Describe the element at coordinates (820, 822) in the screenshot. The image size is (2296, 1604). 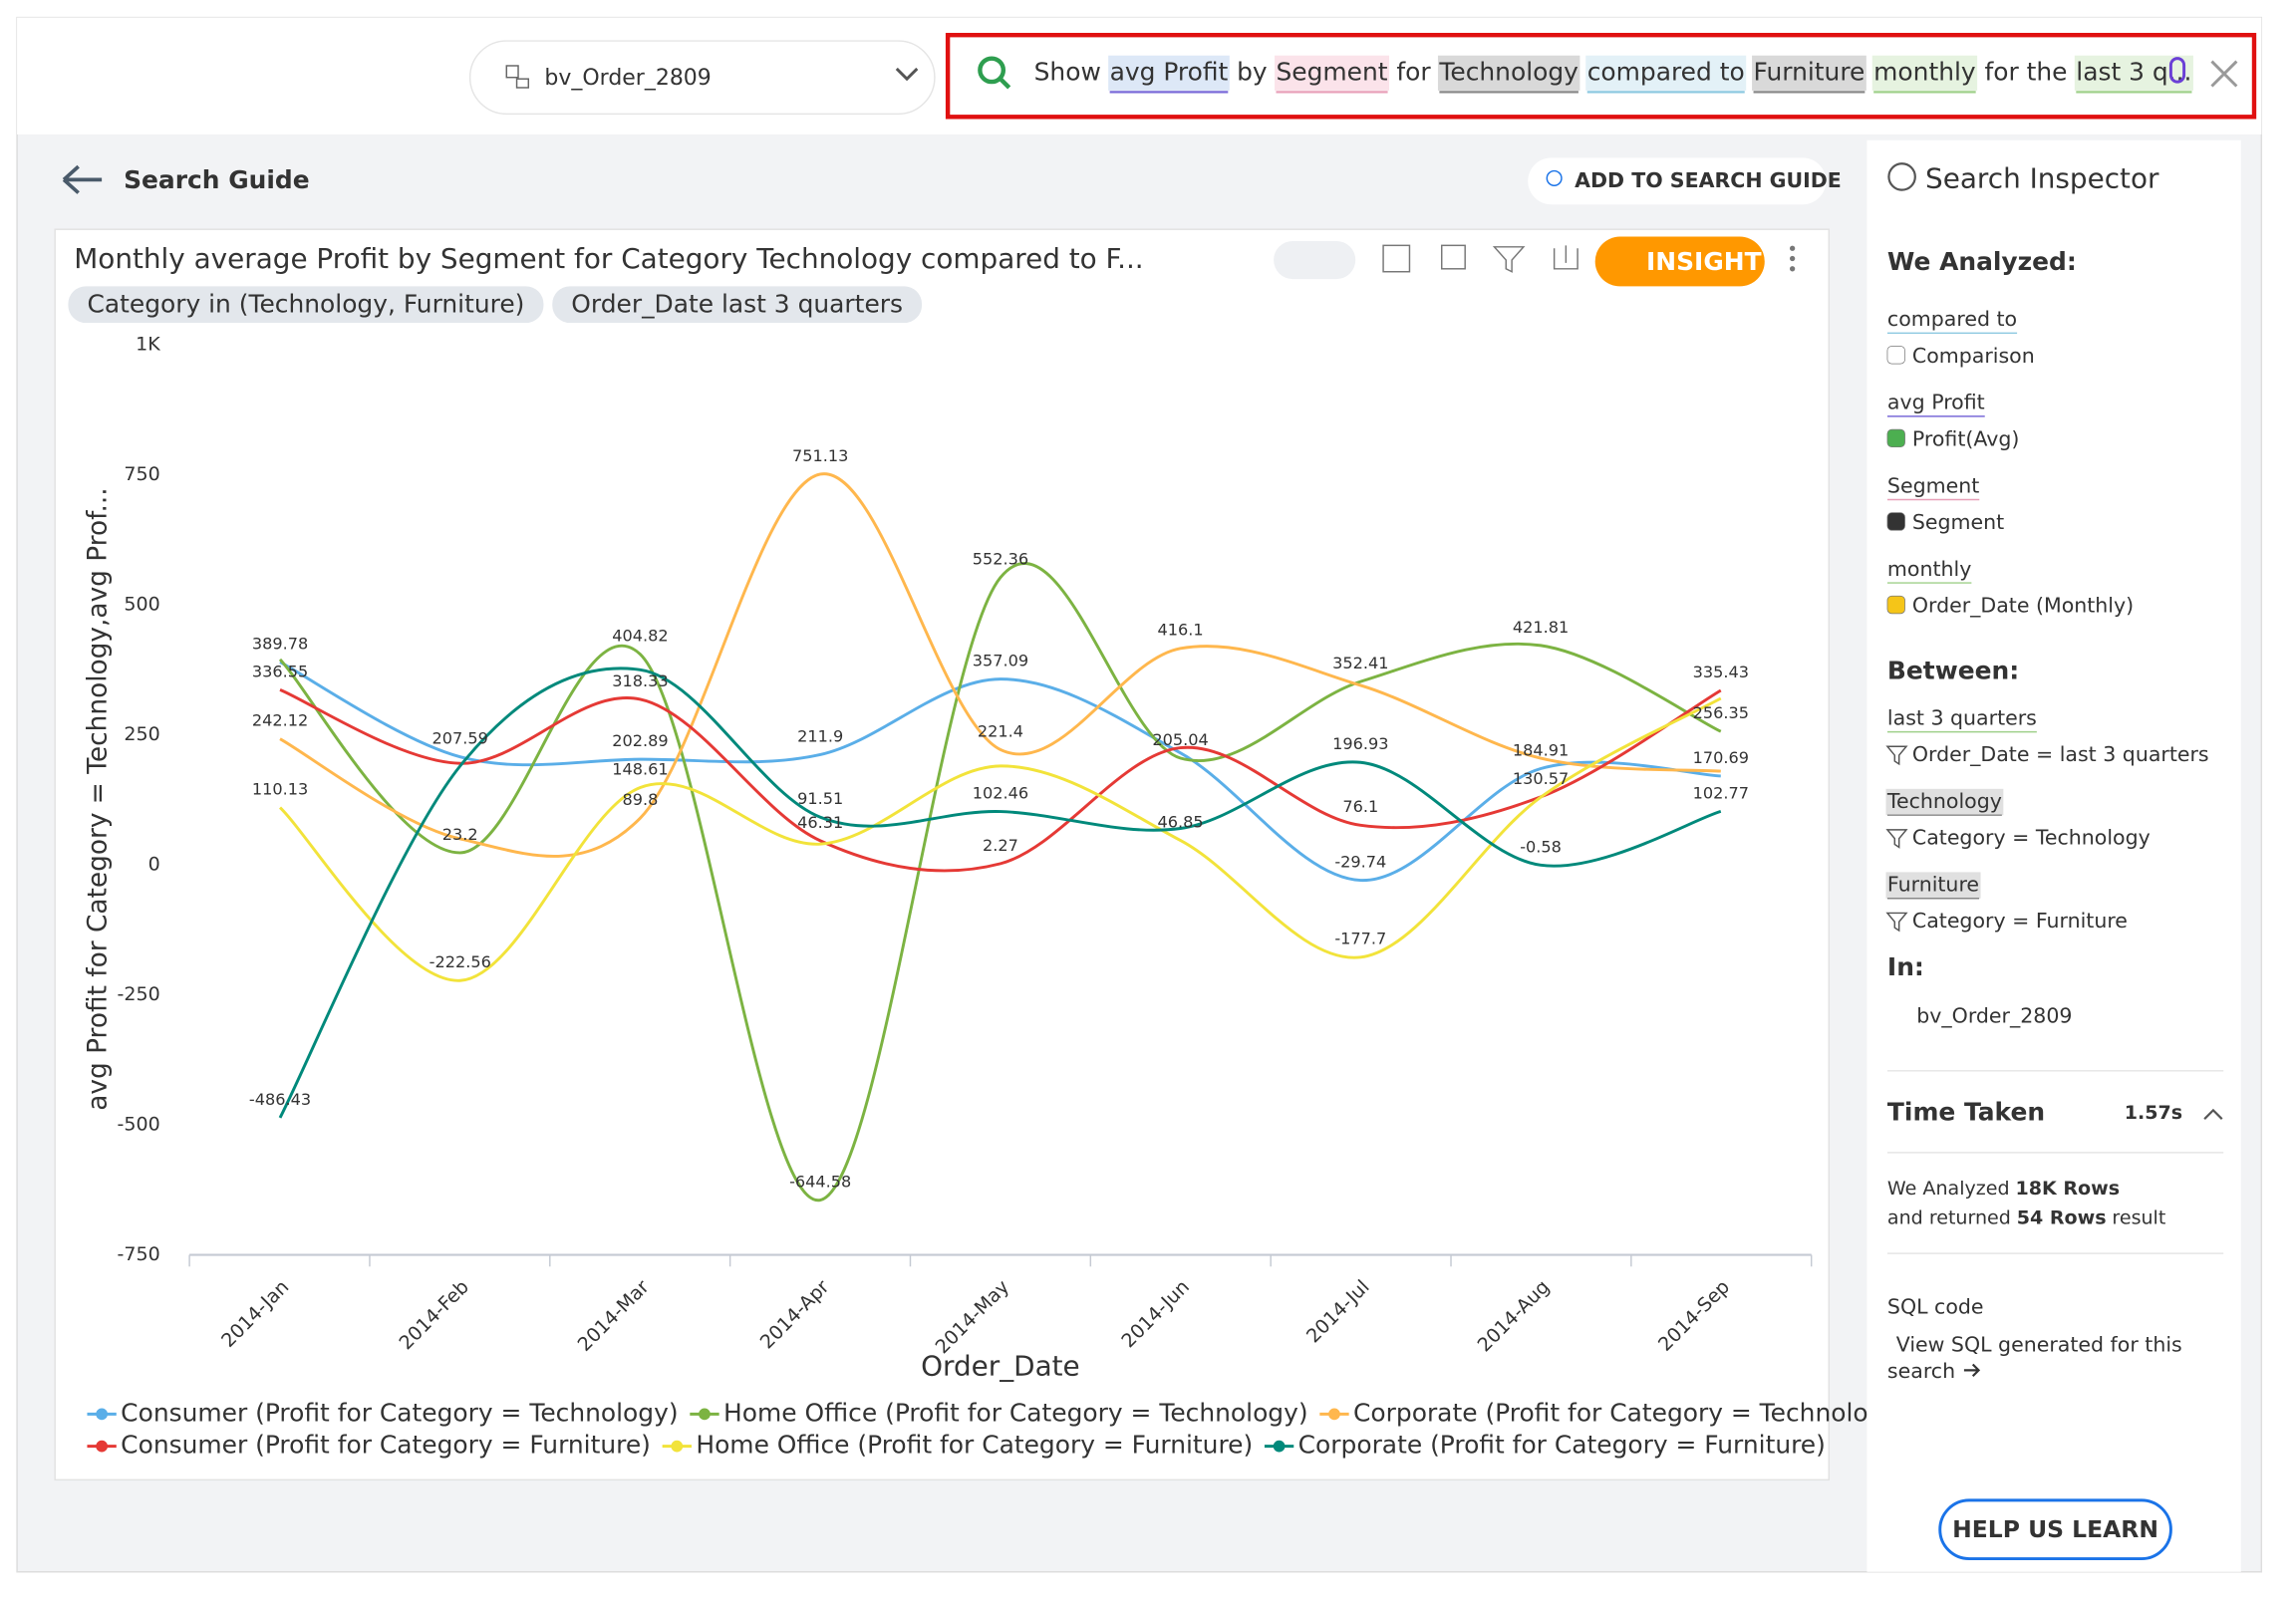
I see `data-label: 46.31` at that location.